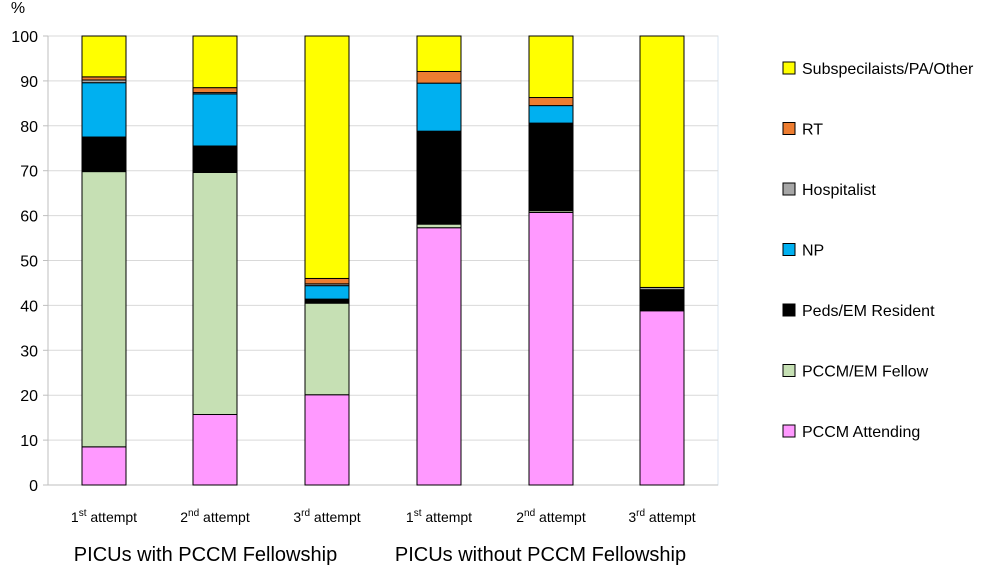  What do you see at coordinates (861, 432) in the screenshot?
I see `legend-label: PCCM Attending` at bounding box center [861, 432].